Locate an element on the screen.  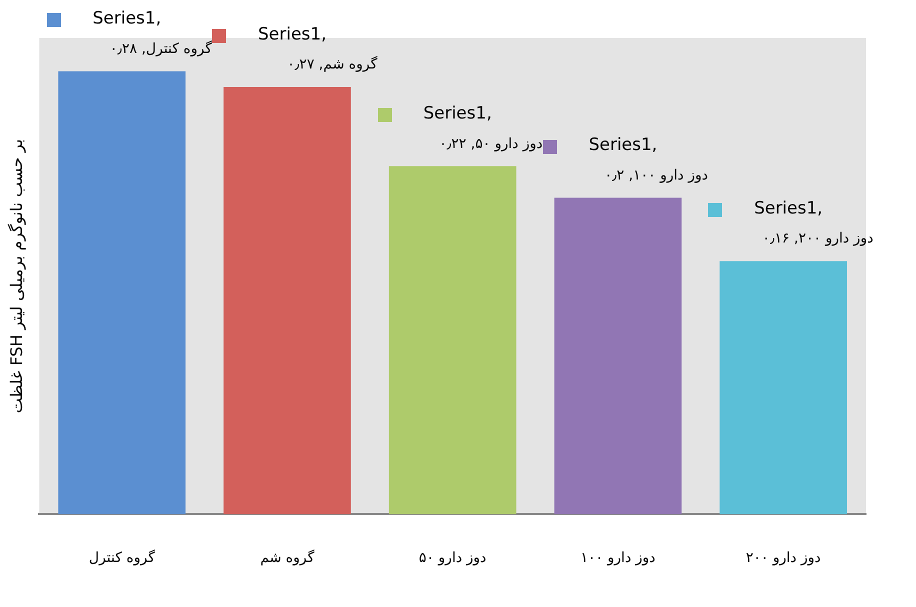
x-tick-label: دوز دارو ۱۰۰ is located at coordinates (618, 558).